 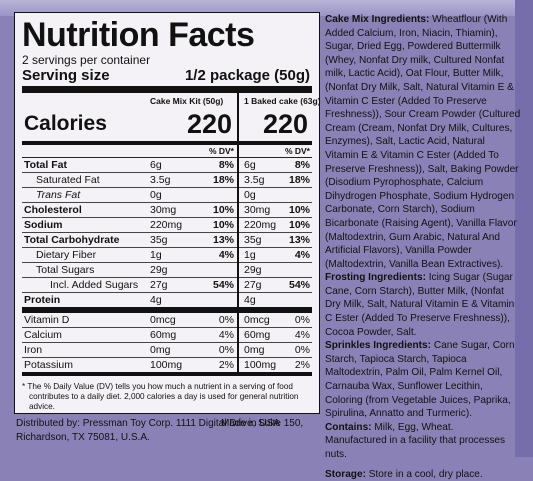 I want to click on amount-1: 27g, so click(x=159, y=285).